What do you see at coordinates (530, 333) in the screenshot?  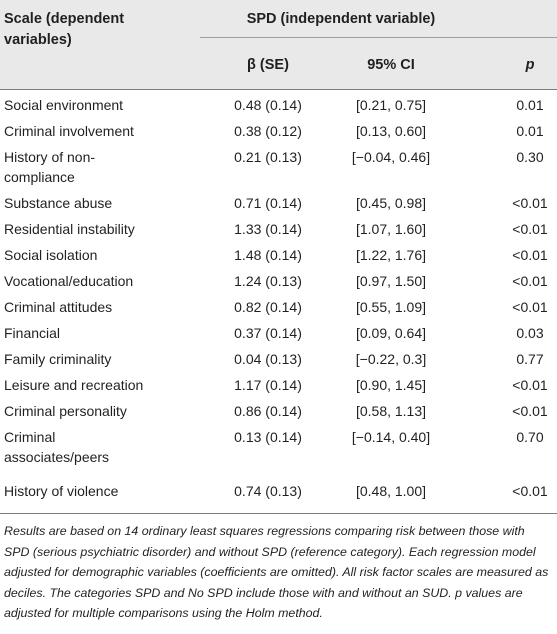 I see `row-p: 0.03` at bounding box center [530, 333].